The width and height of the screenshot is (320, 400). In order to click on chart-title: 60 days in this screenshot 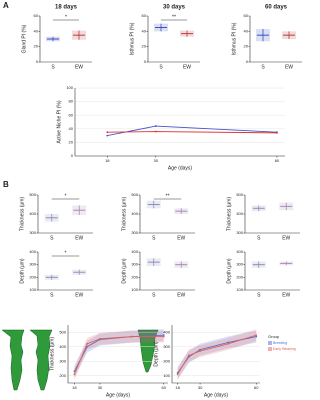, I will do `click(276, 8)`.